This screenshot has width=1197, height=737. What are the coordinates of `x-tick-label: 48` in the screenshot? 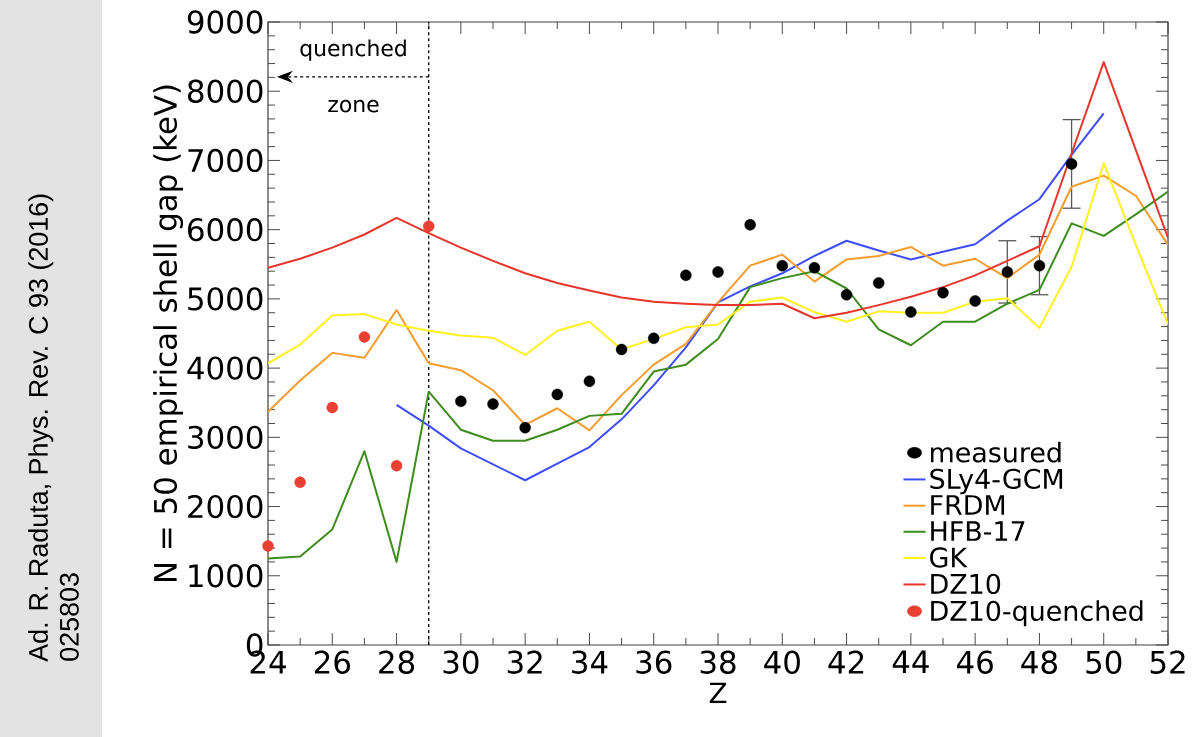 It's located at (1039, 662).